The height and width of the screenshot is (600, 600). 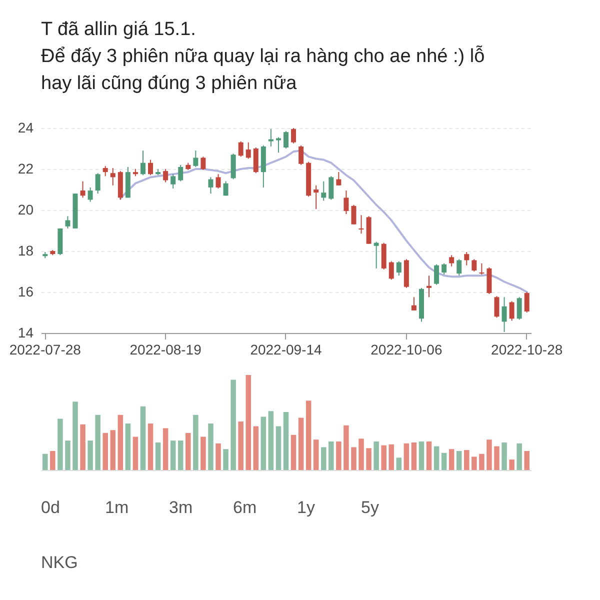 What do you see at coordinates (26, 292) in the screenshot?
I see `y-tick-label: 16` at bounding box center [26, 292].